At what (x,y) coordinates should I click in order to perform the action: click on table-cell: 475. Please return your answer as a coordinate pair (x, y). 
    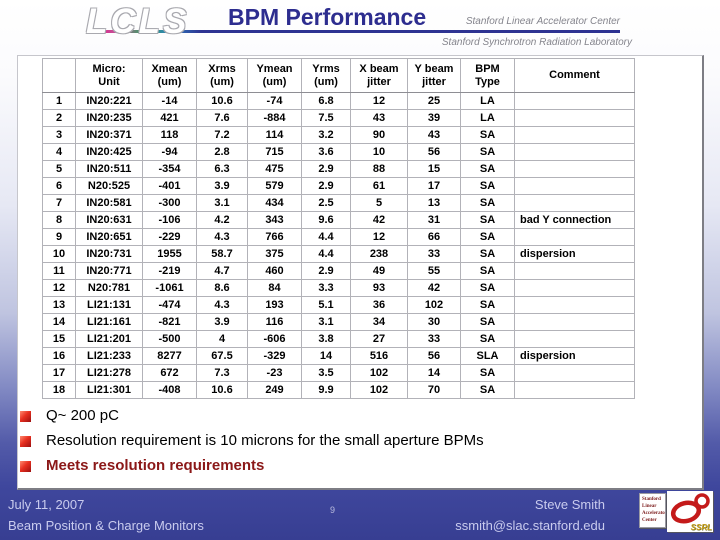
    Looking at the image, I should click on (274, 169).